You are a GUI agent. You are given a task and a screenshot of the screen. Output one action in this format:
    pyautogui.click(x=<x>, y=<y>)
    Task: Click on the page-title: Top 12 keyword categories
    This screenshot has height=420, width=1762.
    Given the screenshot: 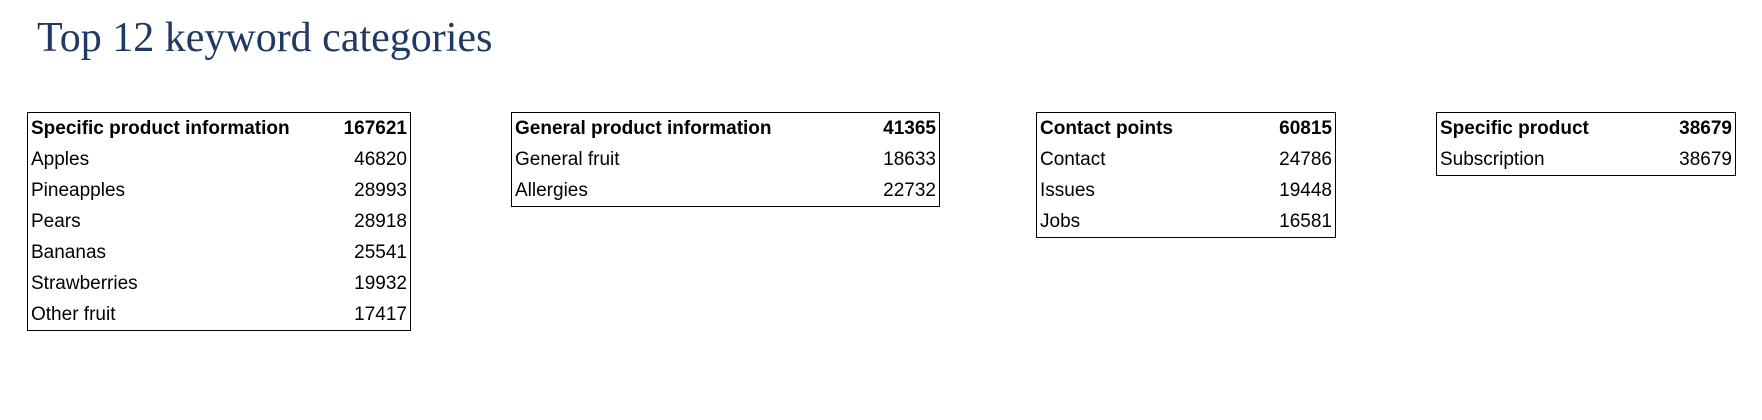 What is the action you would take?
    pyautogui.click(x=265, y=38)
    